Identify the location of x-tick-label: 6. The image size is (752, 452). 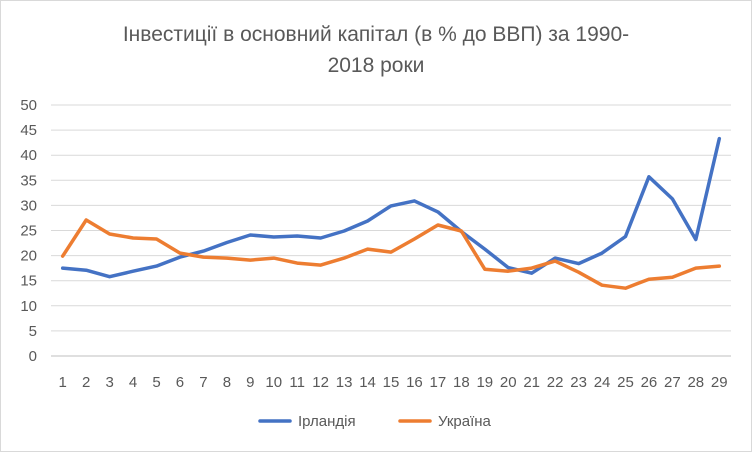
(180, 382).